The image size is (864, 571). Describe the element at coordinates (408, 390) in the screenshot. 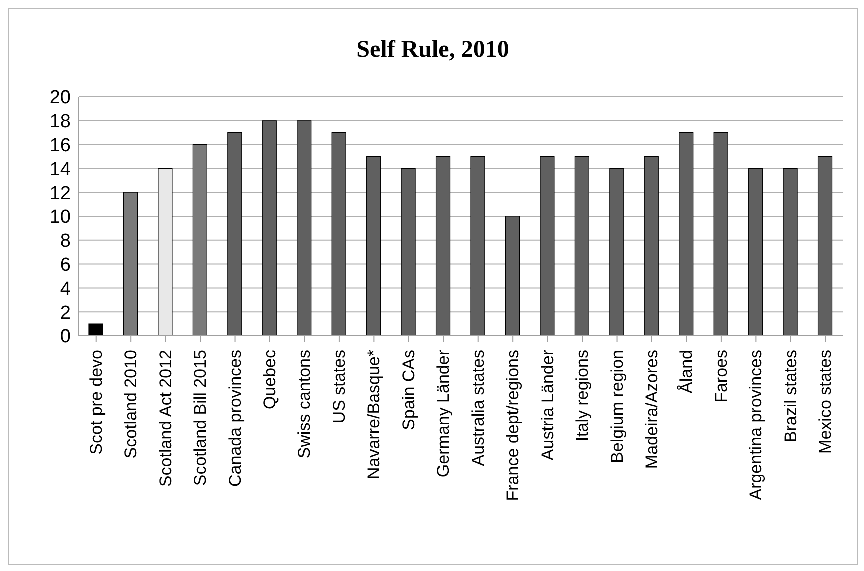

I see `x-tick-label: Spain CAs` at that location.